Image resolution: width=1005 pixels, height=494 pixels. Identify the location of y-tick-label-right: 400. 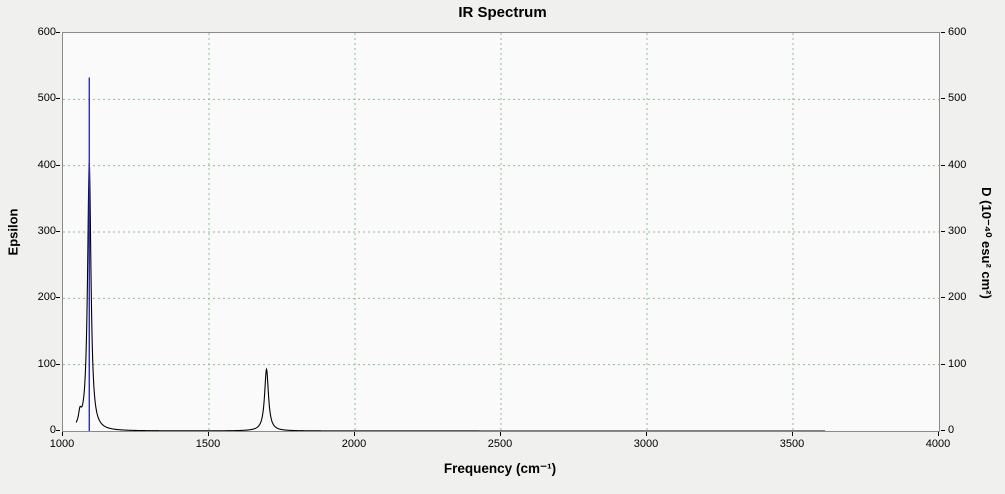
(957, 164).